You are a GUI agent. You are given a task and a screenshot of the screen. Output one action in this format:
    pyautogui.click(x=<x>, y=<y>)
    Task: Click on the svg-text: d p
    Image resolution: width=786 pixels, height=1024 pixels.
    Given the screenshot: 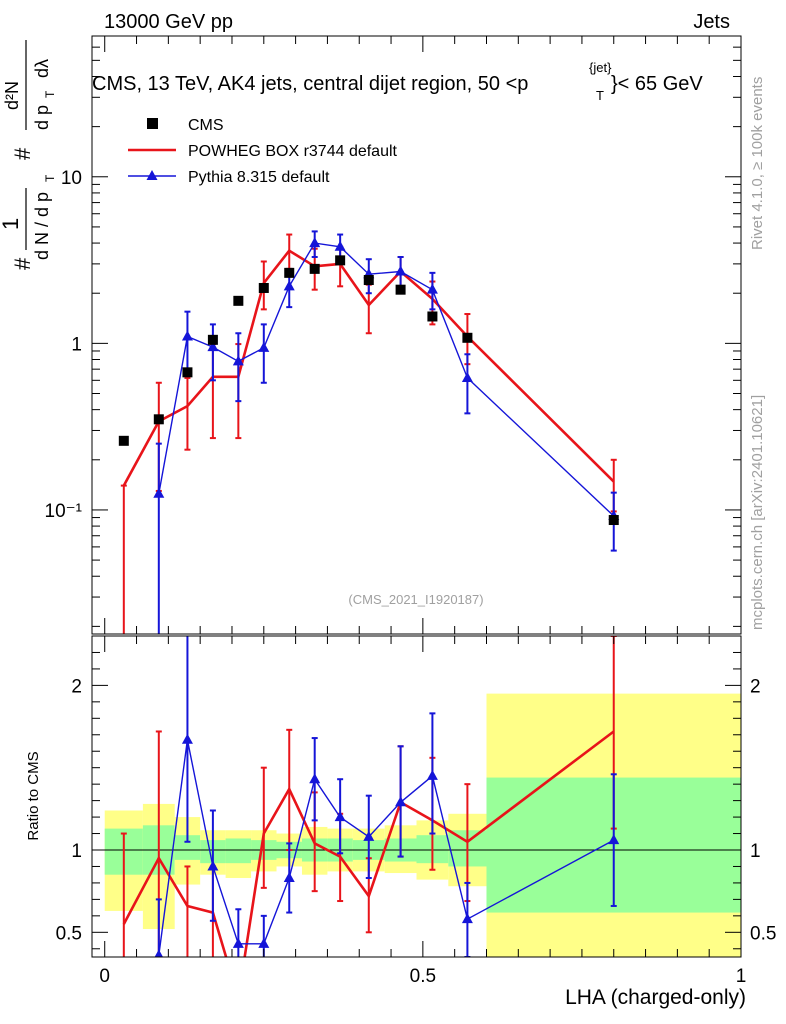 What is the action you would take?
    pyautogui.click(x=42, y=117)
    